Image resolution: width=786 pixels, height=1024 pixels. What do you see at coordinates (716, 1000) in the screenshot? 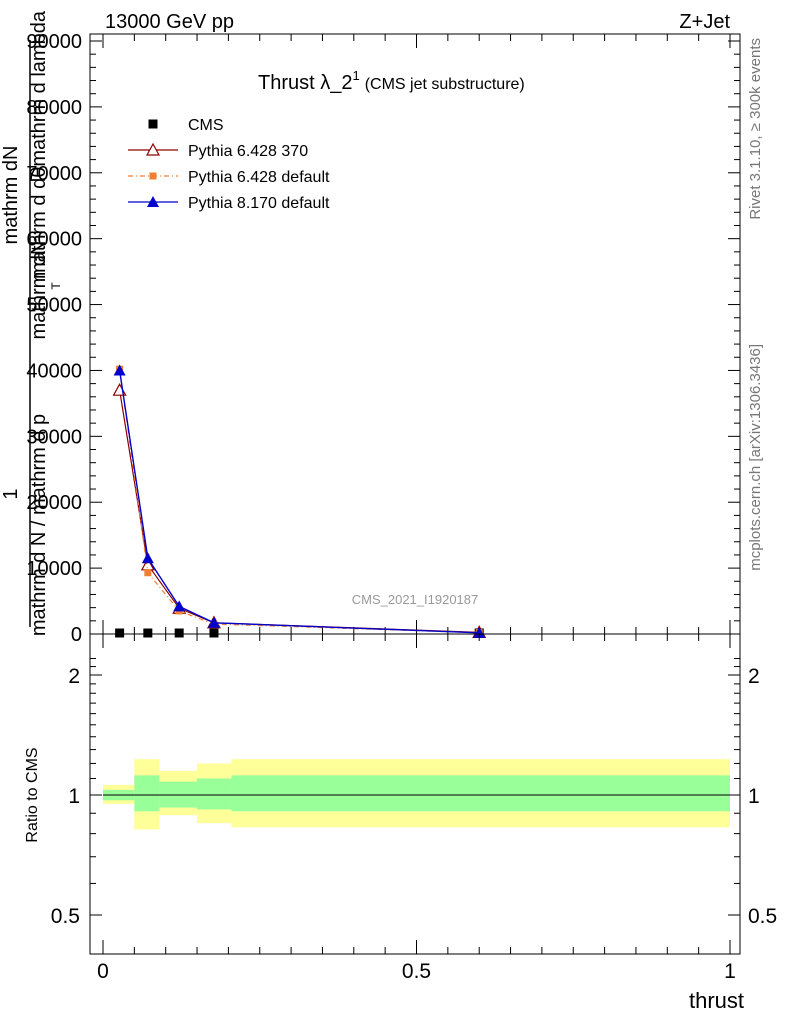
I see `x-axis-label: thrust` at bounding box center [716, 1000].